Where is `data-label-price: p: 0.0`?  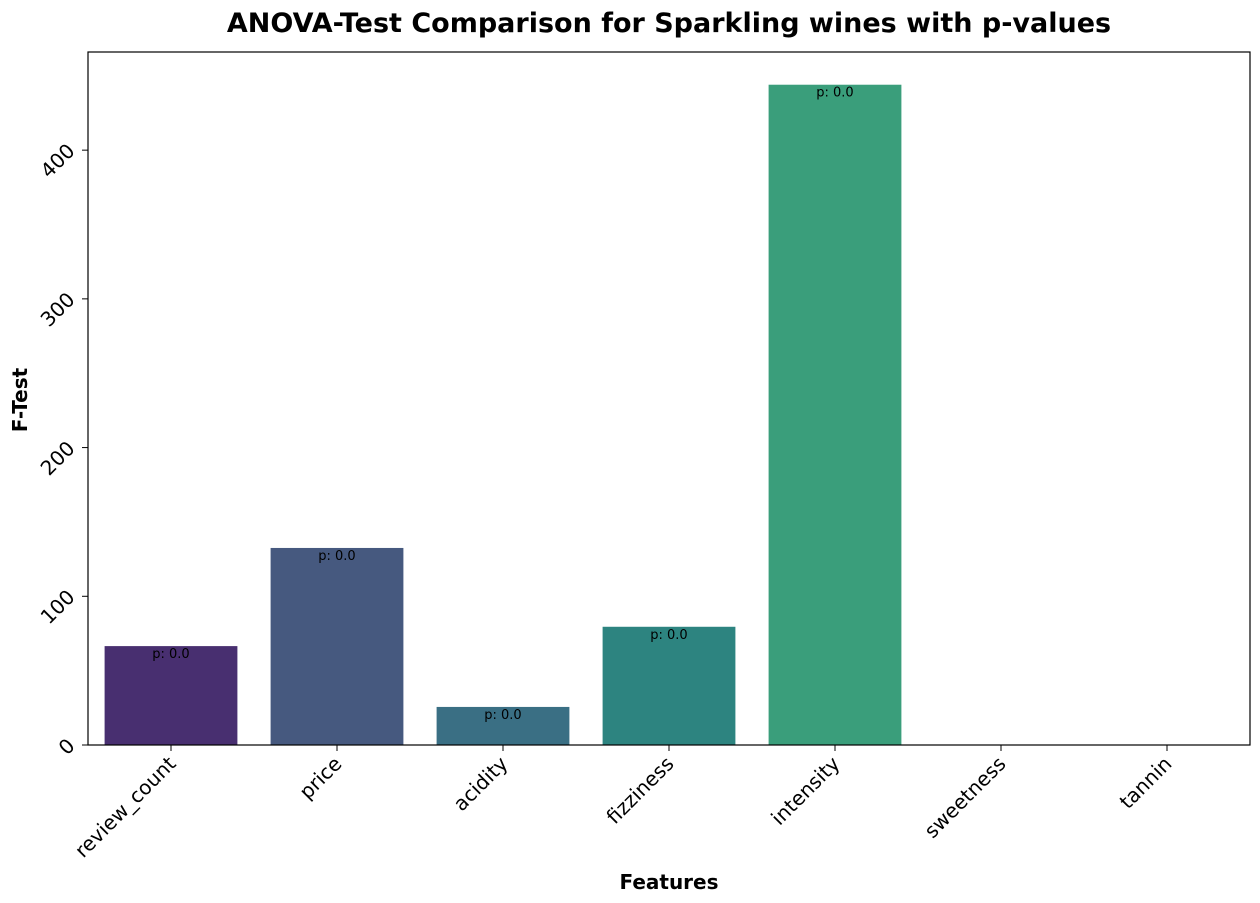 data-label-price: p: 0.0 is located at coordinates (336, 556).